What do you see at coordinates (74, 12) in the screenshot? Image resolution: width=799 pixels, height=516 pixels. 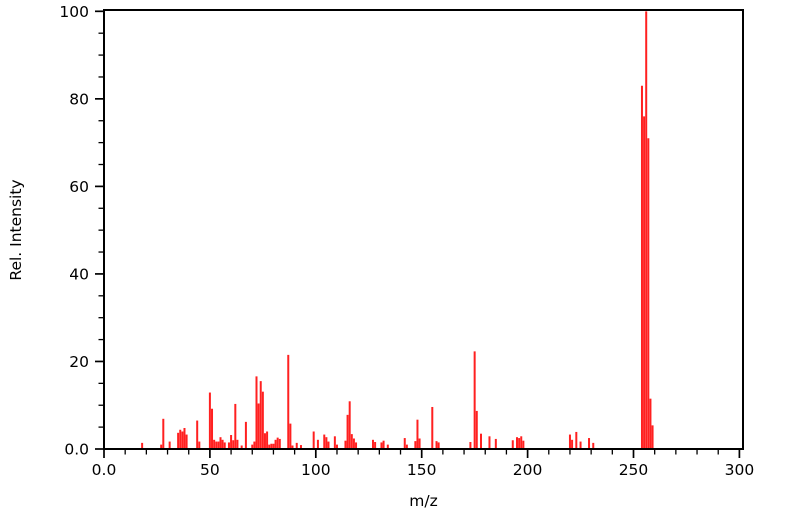 I see `y-tick-label: 100` at bounding box center [74, 12].